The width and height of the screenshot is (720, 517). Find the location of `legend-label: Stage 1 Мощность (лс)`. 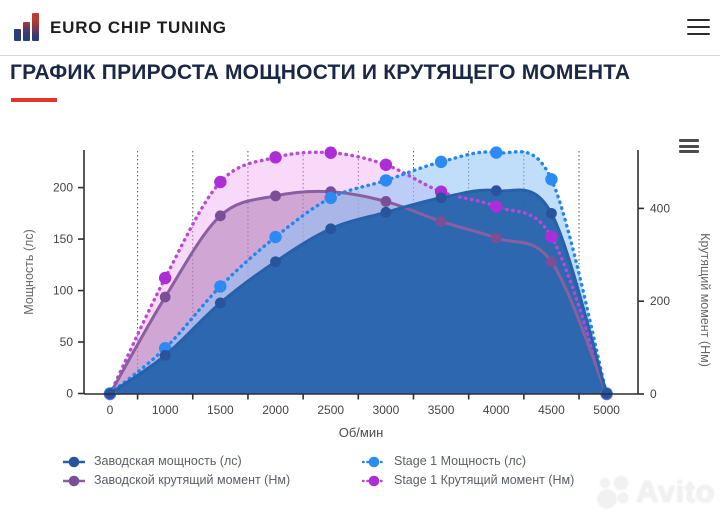

legend-label: Stage 1 Мощность (лс) is located at coordinates (460, 461).